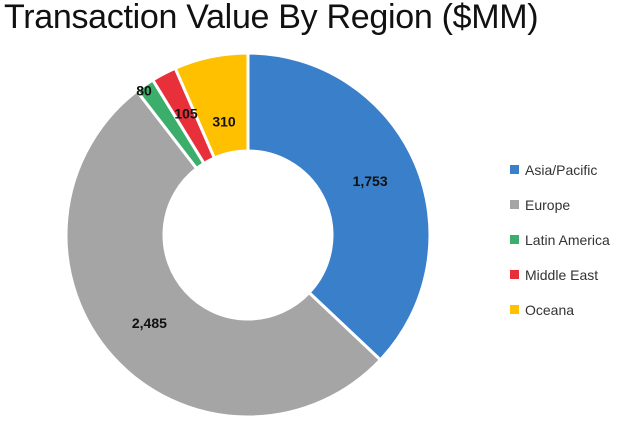  I want to click on chart-title: Transaction Value By Region ($MM), so click(271, 18).